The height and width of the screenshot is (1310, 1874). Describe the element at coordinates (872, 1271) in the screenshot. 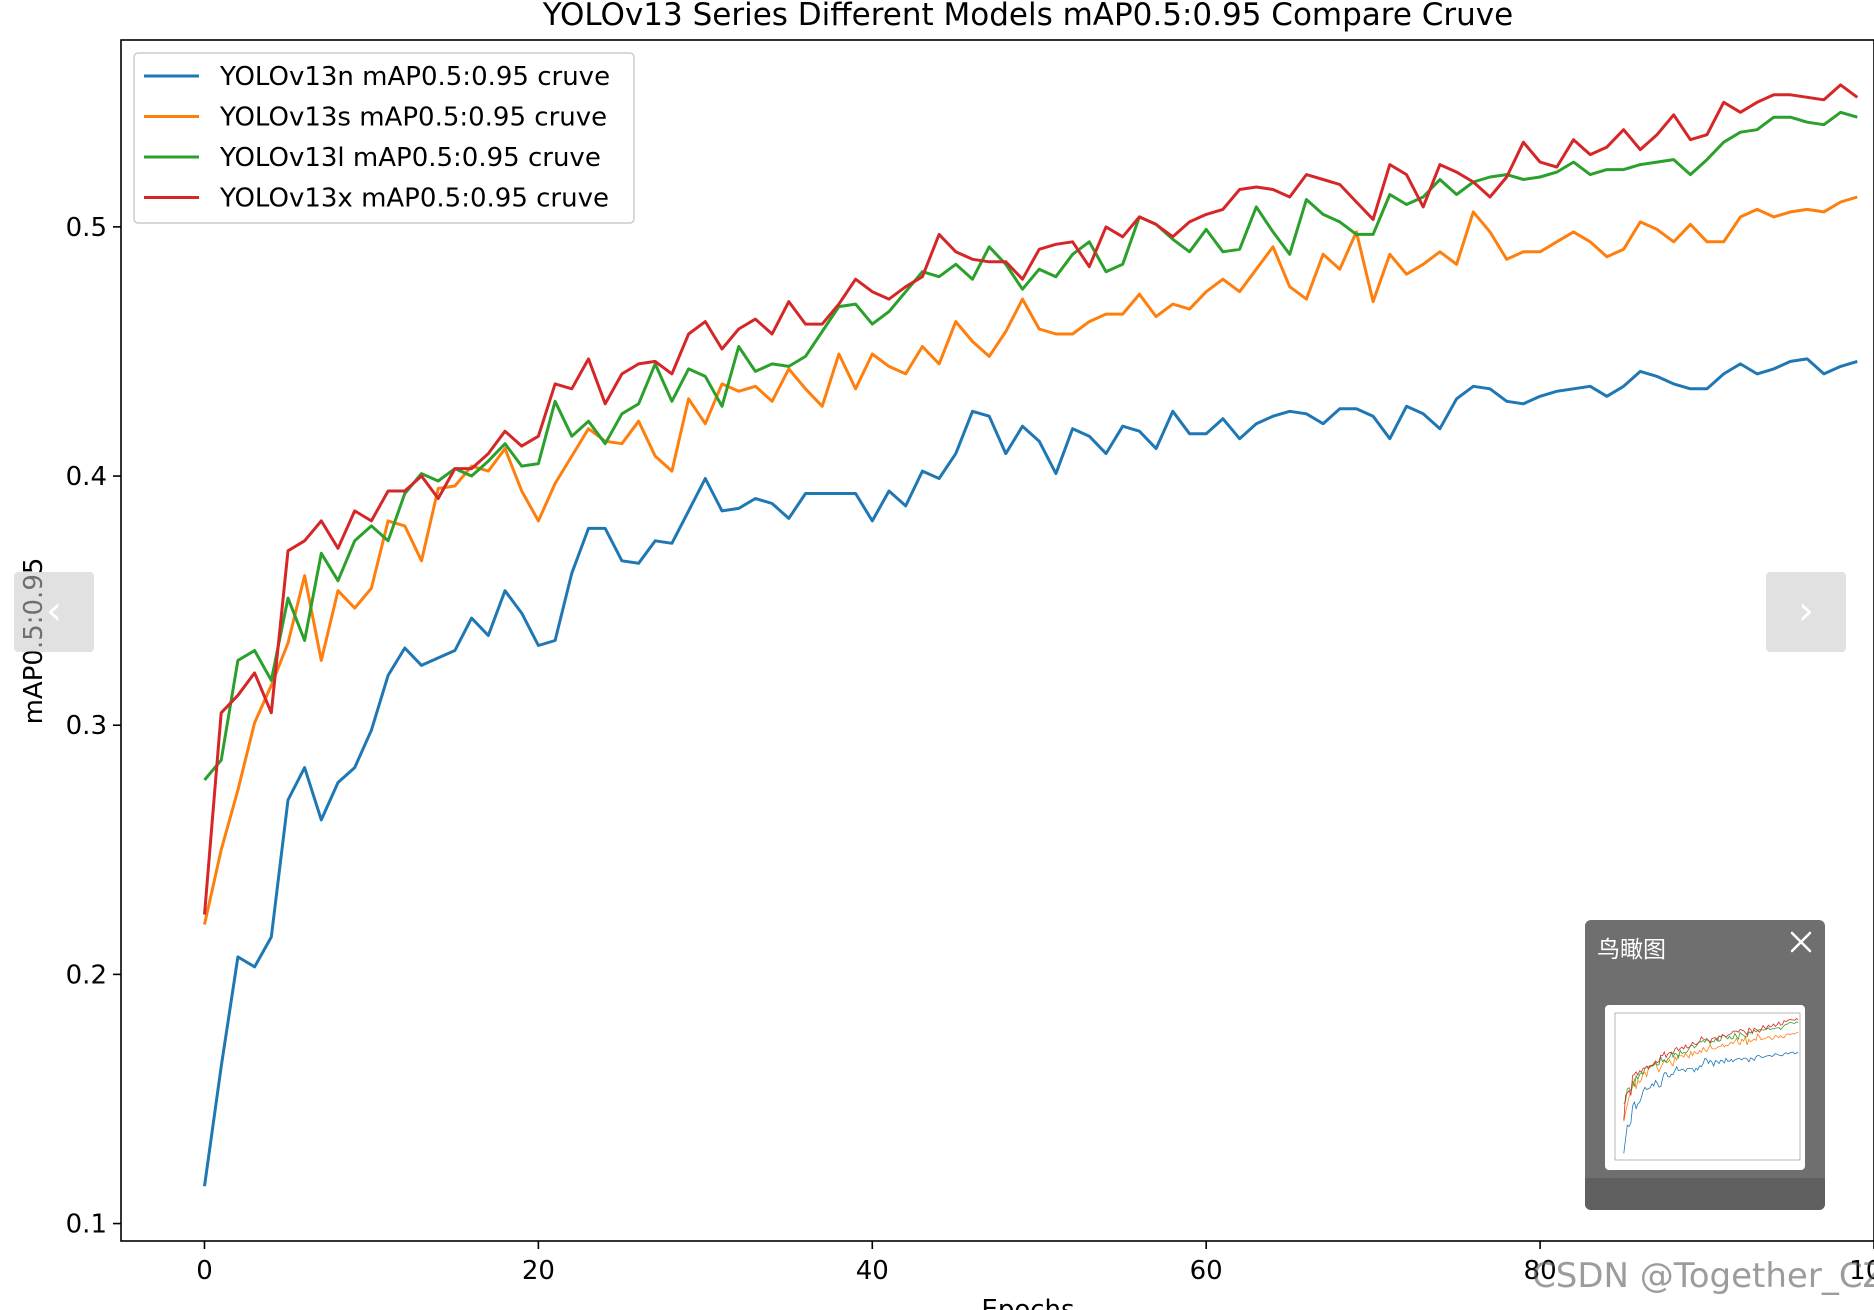

I see `x-tick-label-2: 40` at that location.